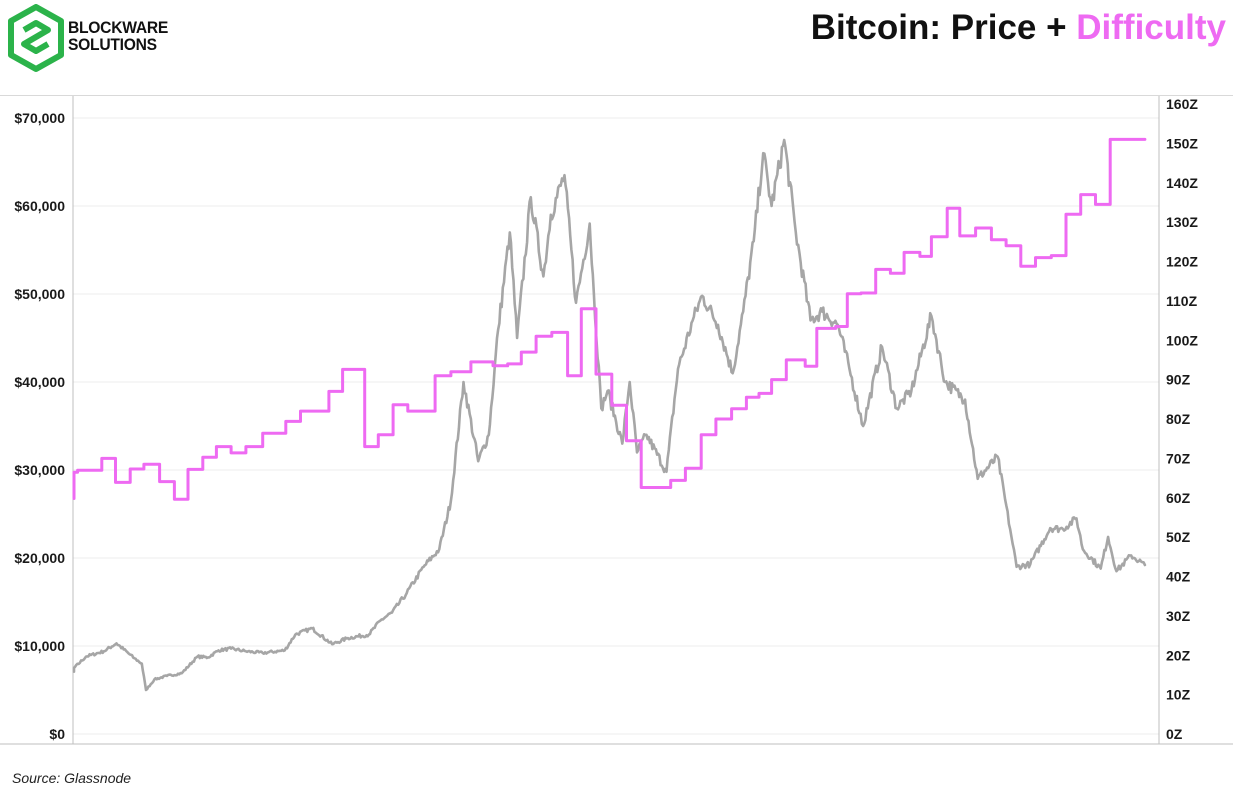 The height and width of the screenshot is (800, 1233). What do you see at coordinates (1178, 616) in the screenshot?
I see `right-tick-label: 30Z` at bounding box center [1178, 616].